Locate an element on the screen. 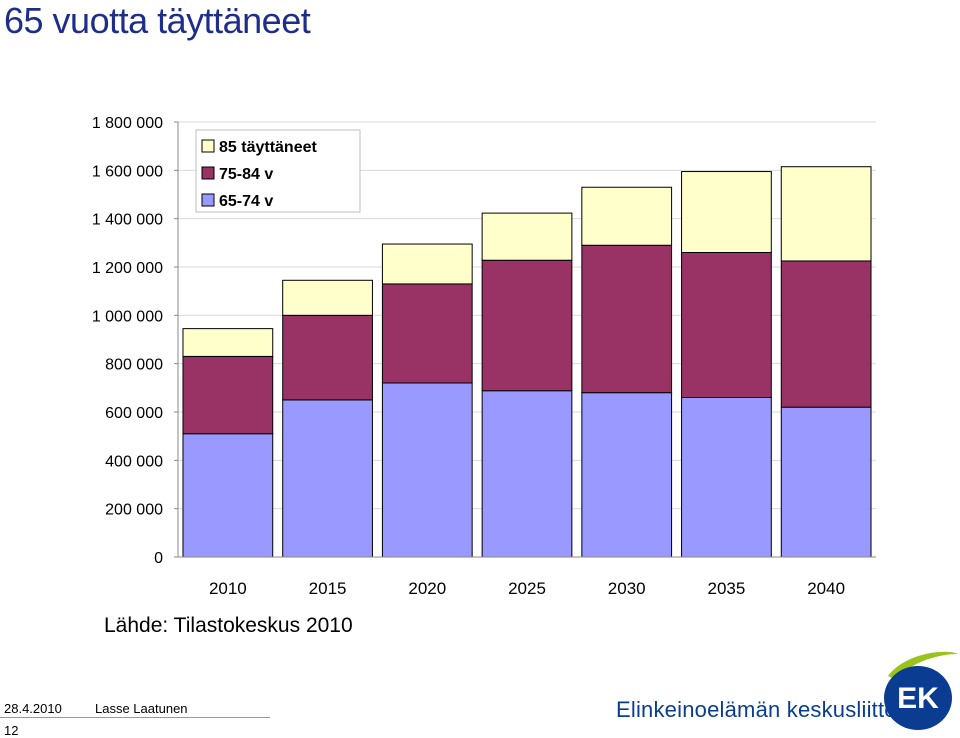 The height and width of the screenshot is (738, 960). ek-logo-icon: EK is located at coordinates (921, 690).